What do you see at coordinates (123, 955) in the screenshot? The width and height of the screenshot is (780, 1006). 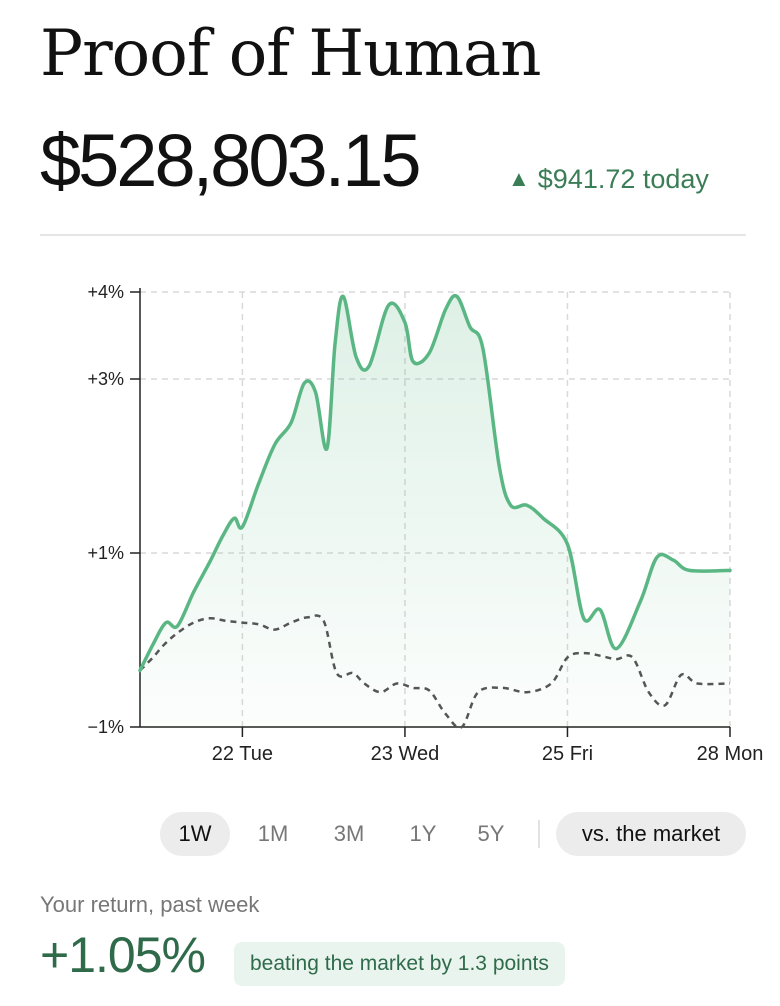 I see `return-value: +1.05%` at bounding box center [123, 955].